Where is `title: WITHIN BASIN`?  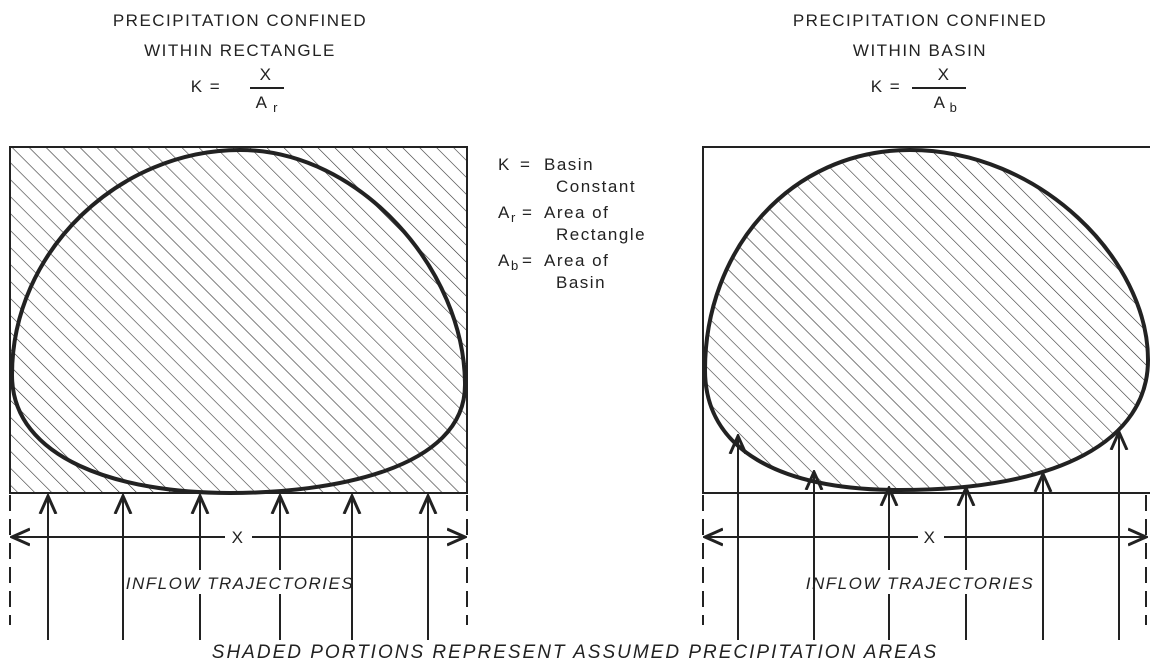 title: WITHIN BASIN is located at coordinates (920, 50).